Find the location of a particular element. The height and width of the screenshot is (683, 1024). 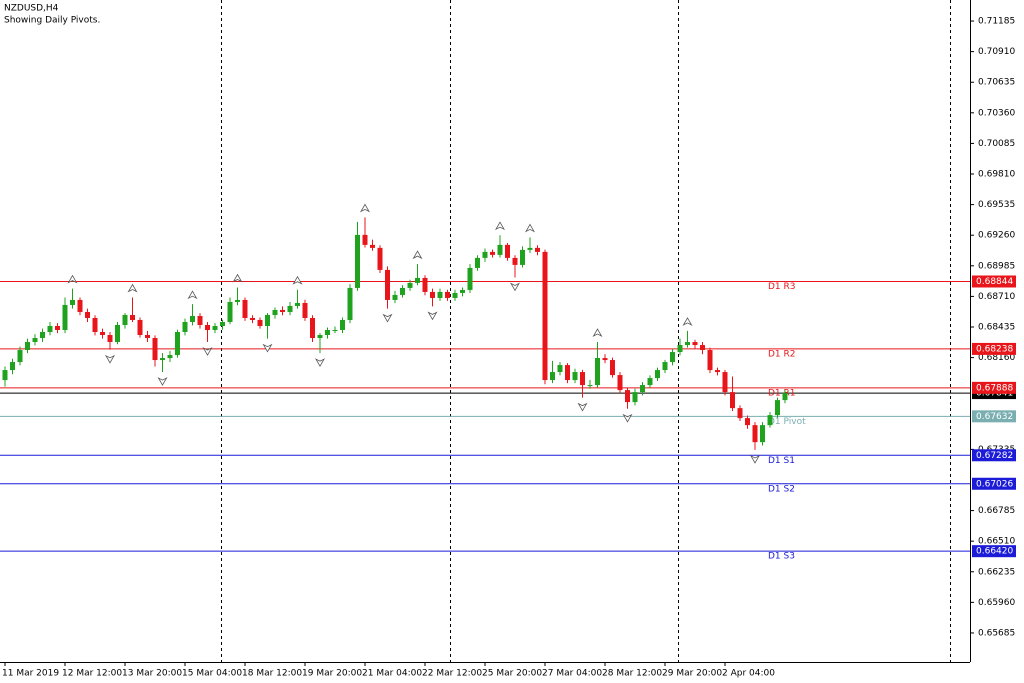

y-tick-label: 0.66235 is located at coordinates (996, 572).